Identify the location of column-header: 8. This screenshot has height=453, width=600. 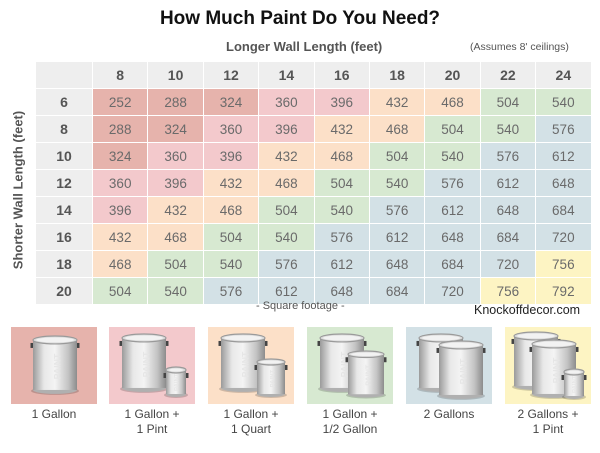
(120, 75).